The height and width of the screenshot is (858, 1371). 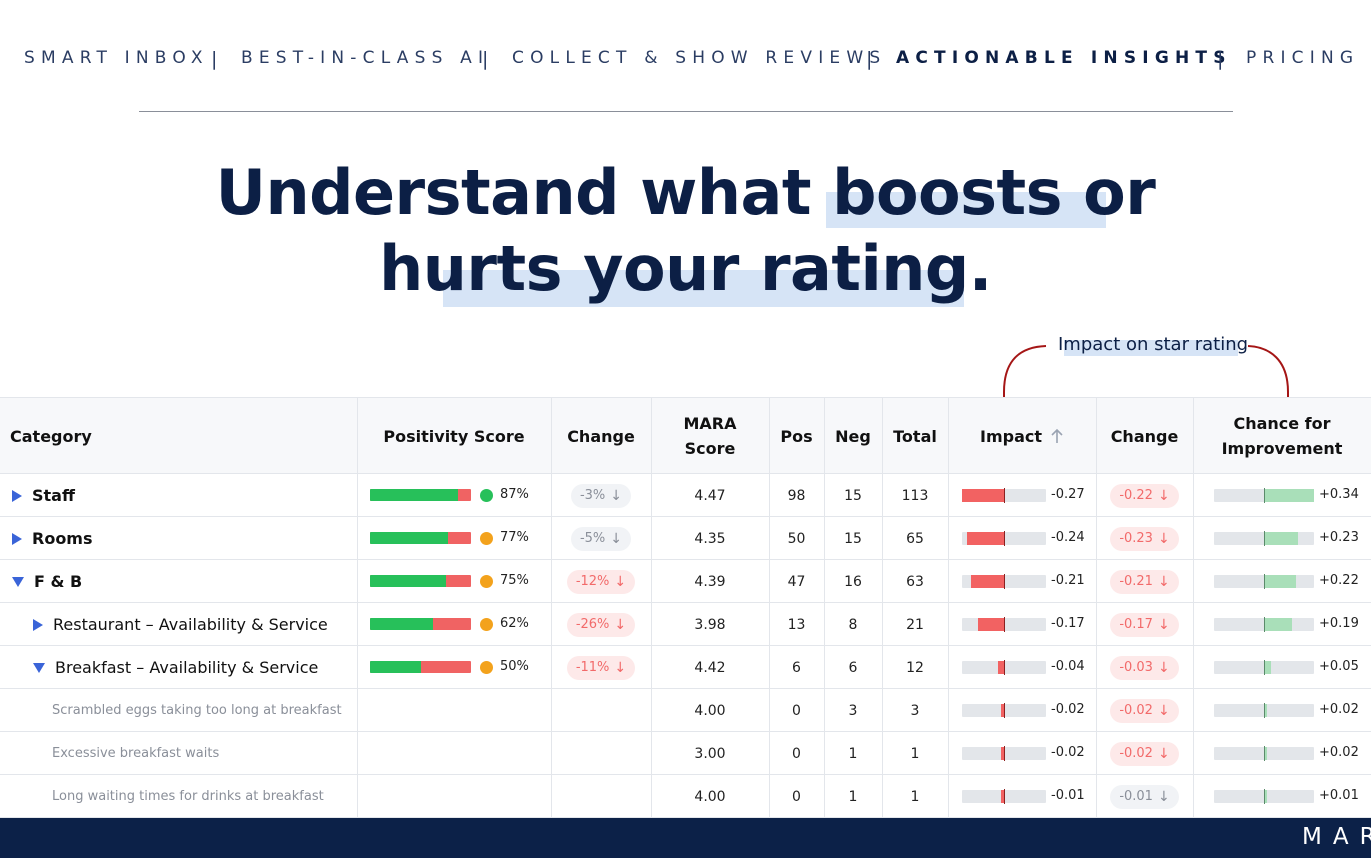 What do you see at coordinates (1136, 624) in the screenshot?
I see `impact-change-value: -0.17` at bounding box center [1136, 624].